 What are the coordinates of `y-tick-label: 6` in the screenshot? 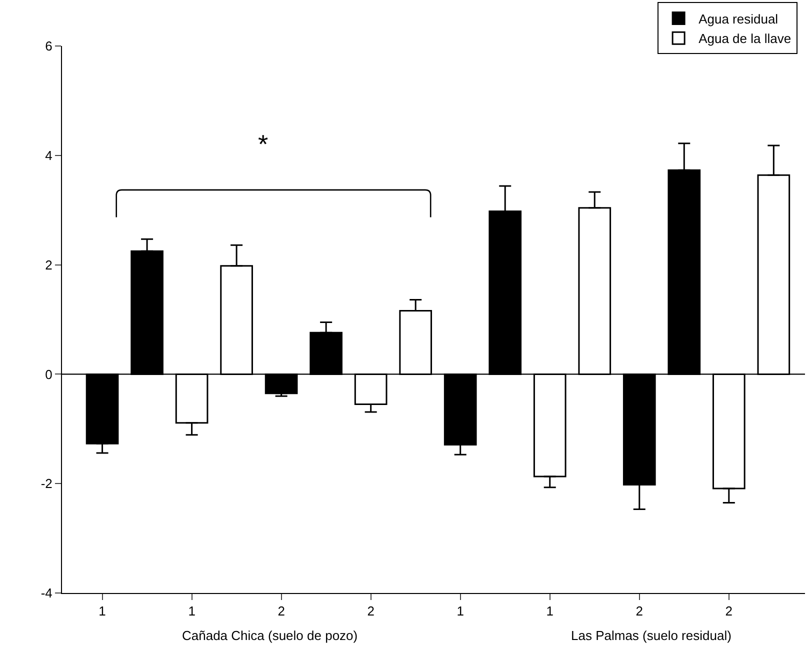 It's located at (48, 46).